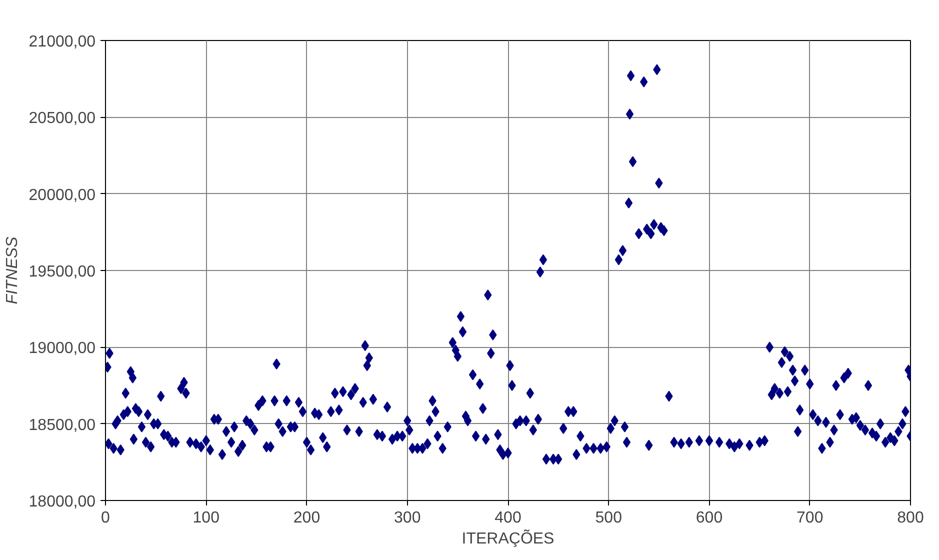 Image resolution: width=939 pixels, height=560 pixels. I want to click on x-tick-label: 100, so click(206, 518).